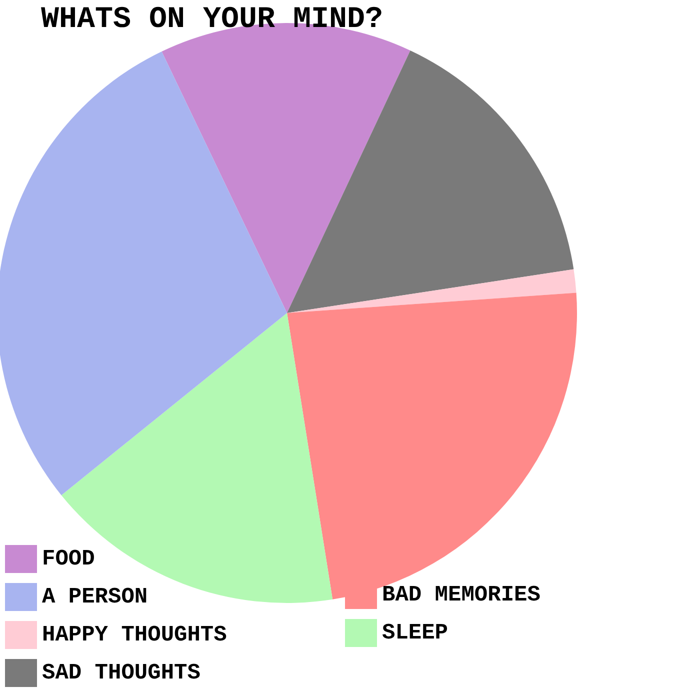  What do you see at coordinates (95, 597) in the screenshot?
I see `legend-label: A PERSON` at bounding box center [95, 597].